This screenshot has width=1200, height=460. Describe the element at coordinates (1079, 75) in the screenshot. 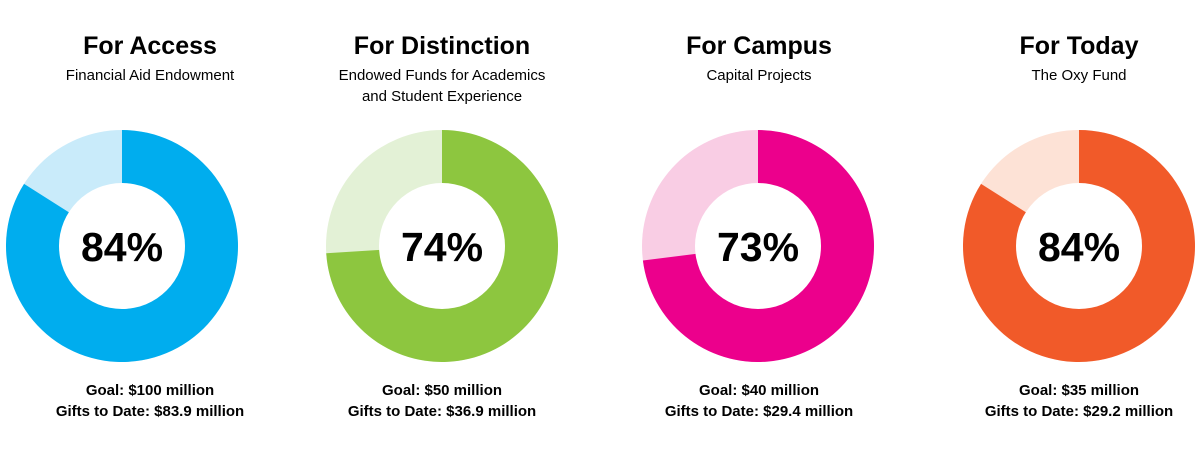

I see `panel-subtitle: The Oxy Fund` at that location.